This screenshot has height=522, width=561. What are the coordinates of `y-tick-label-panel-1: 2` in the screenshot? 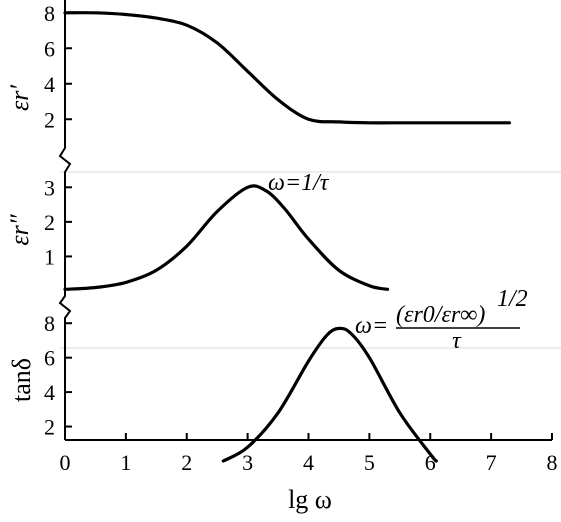 It's located at (49, 119).